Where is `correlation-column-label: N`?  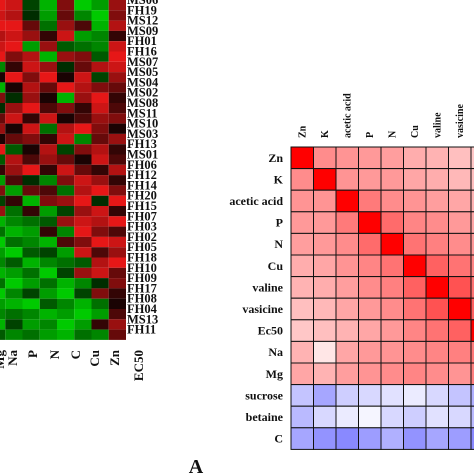
correlation-column-label: N is located at coordinates (392, 134).